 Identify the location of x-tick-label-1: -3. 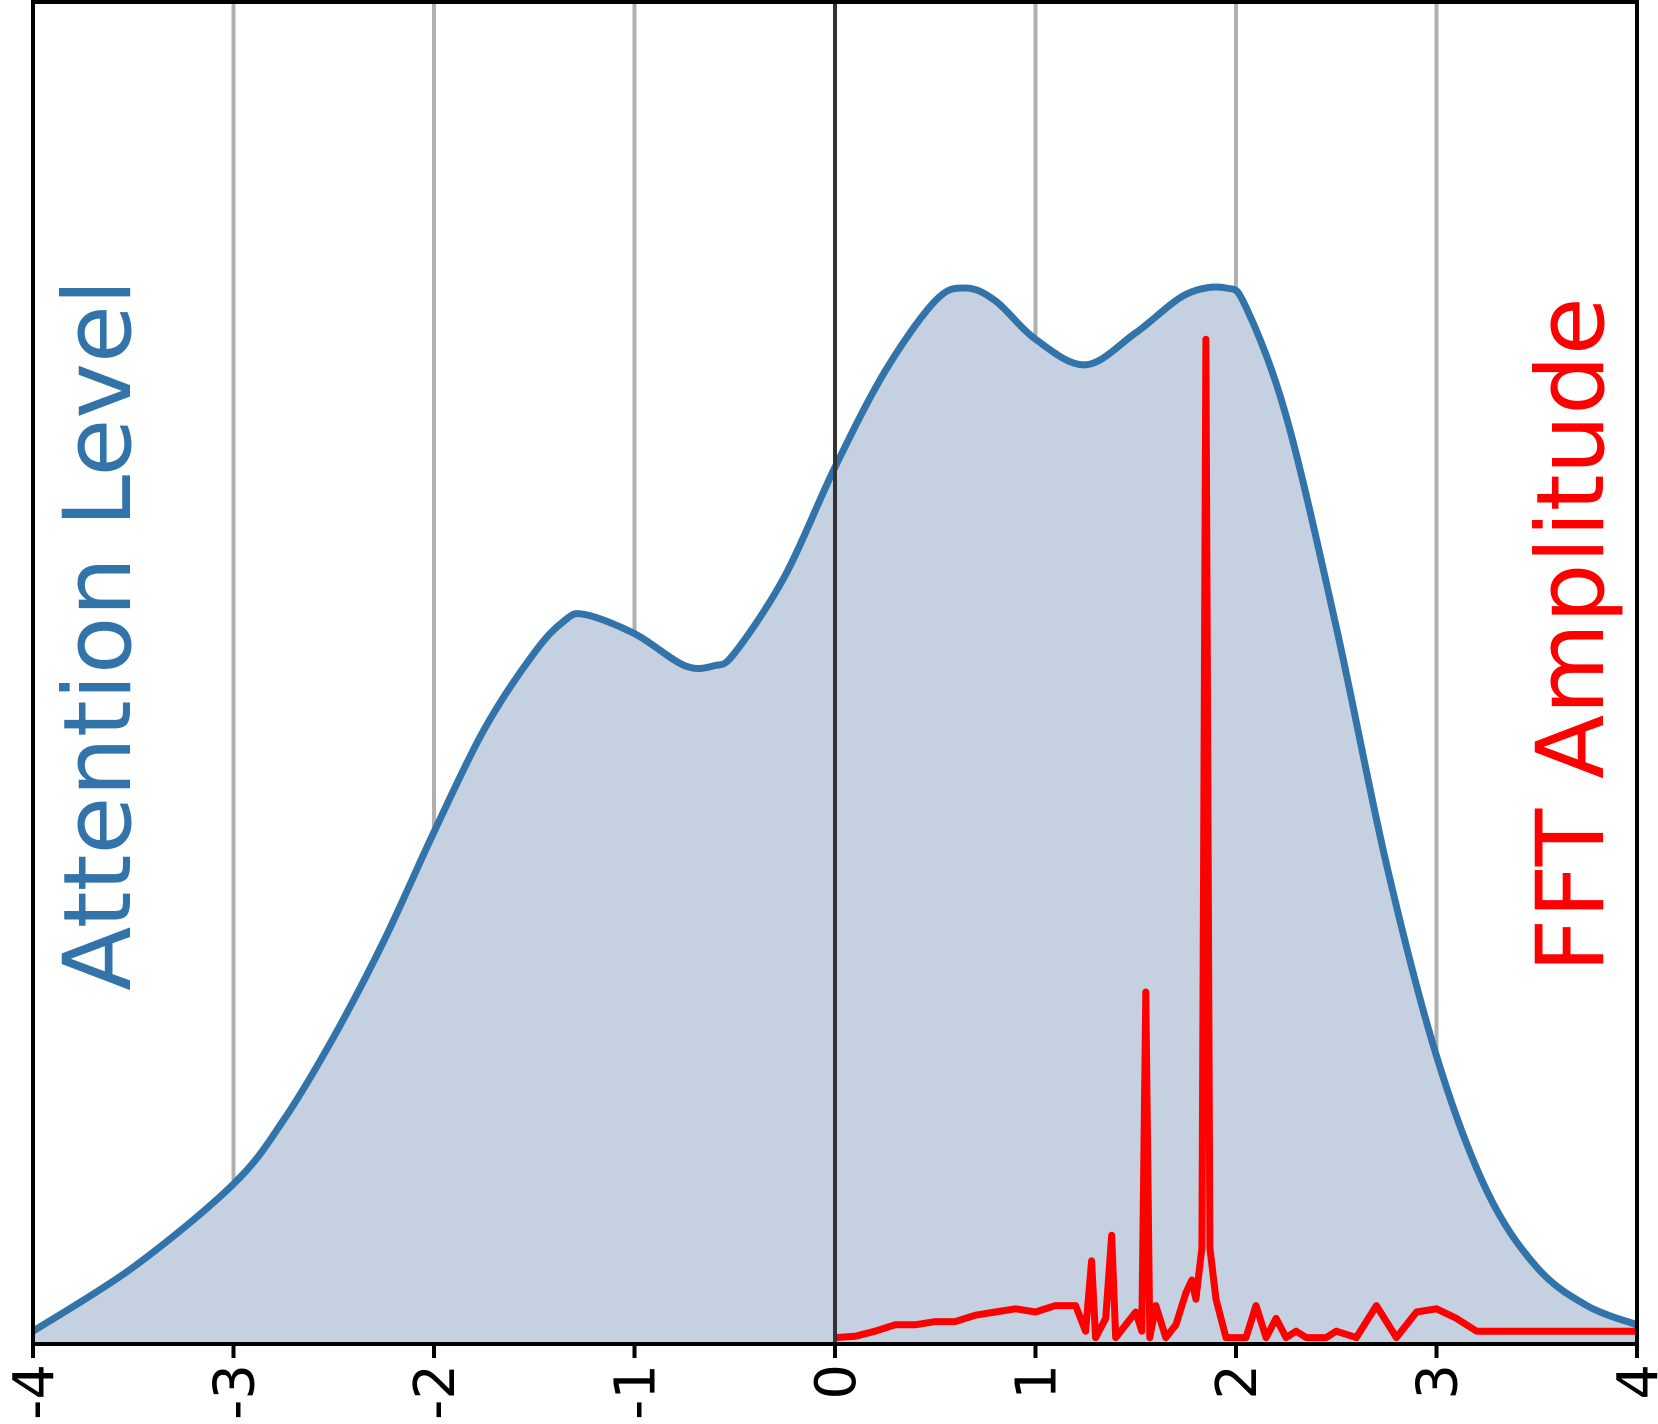
(235, 1392).